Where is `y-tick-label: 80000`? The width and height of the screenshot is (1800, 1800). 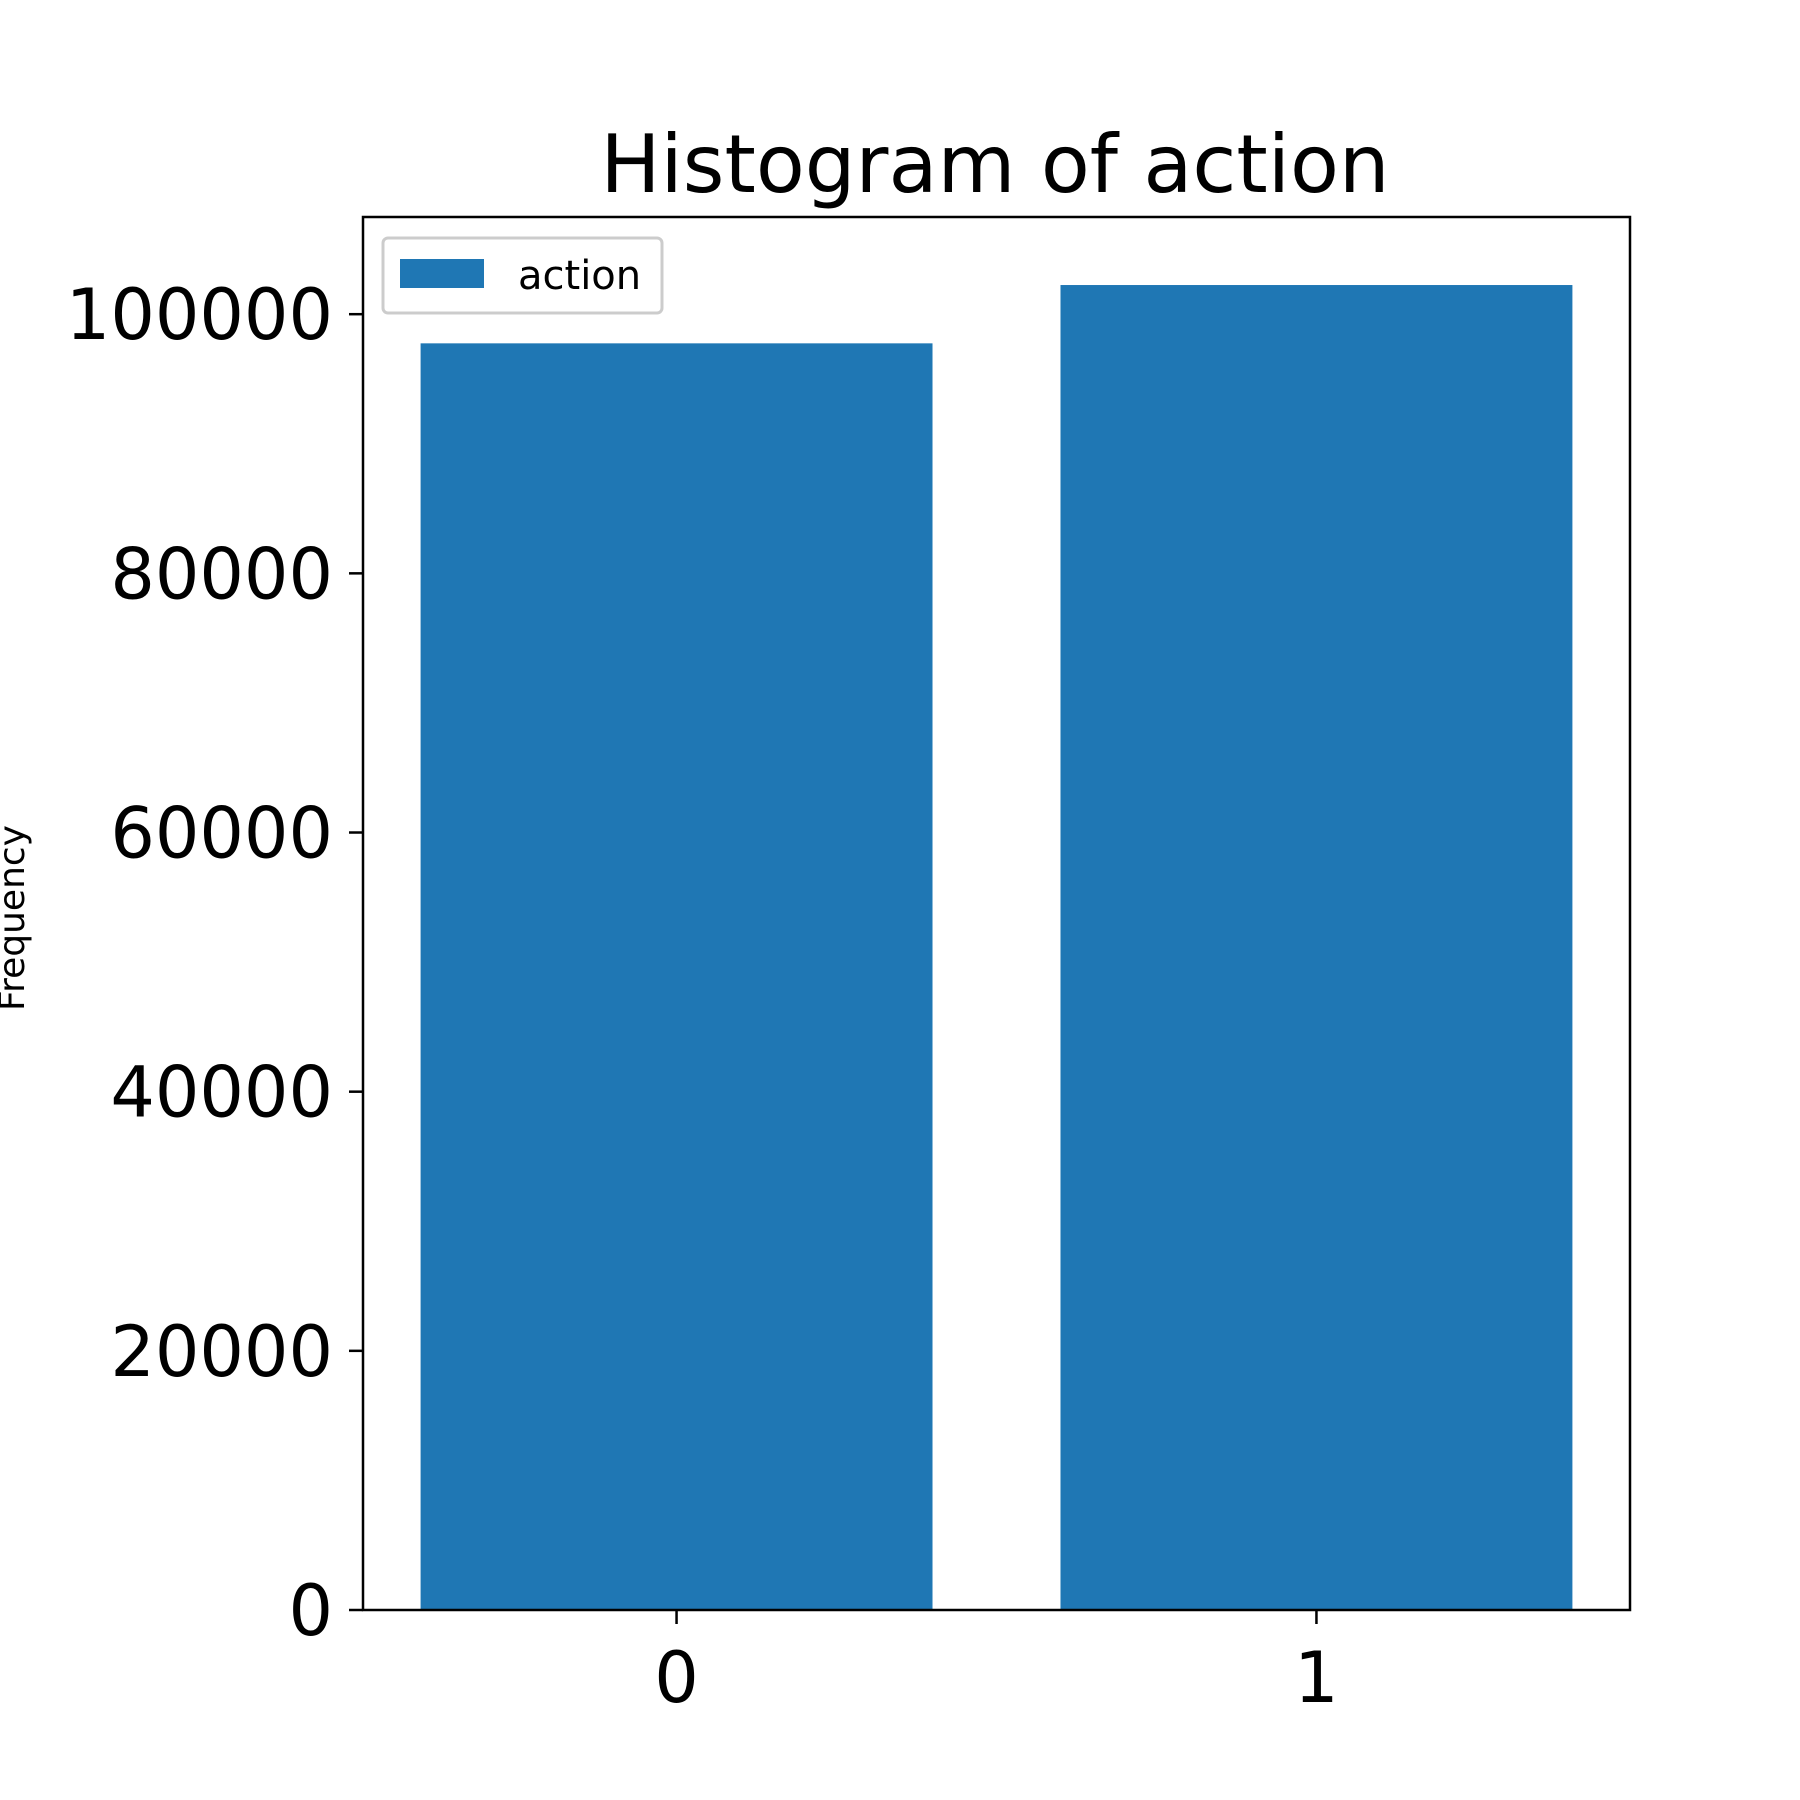 y-tick-label: 80000 is located at coordinates (221, 574).